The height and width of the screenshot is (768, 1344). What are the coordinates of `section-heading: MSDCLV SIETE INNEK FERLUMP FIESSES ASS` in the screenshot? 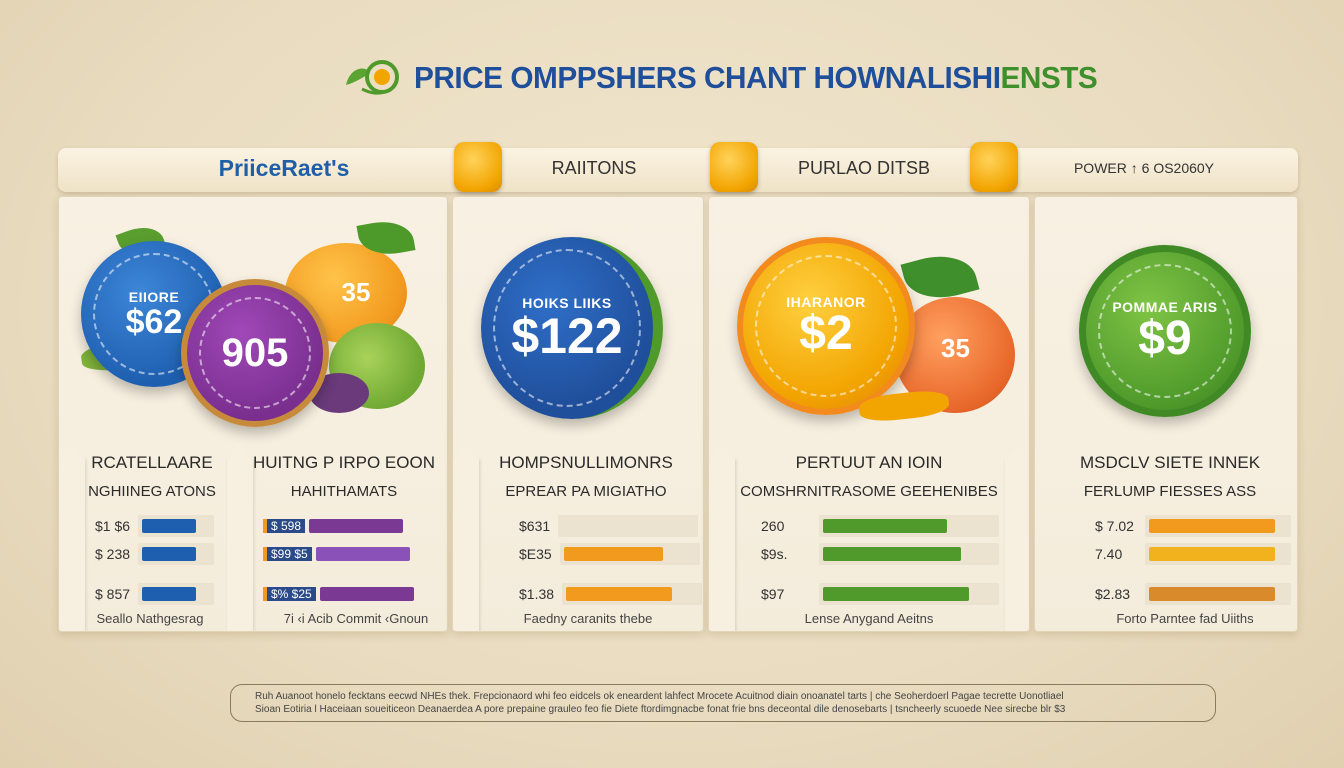 It's located at (1170, 476).